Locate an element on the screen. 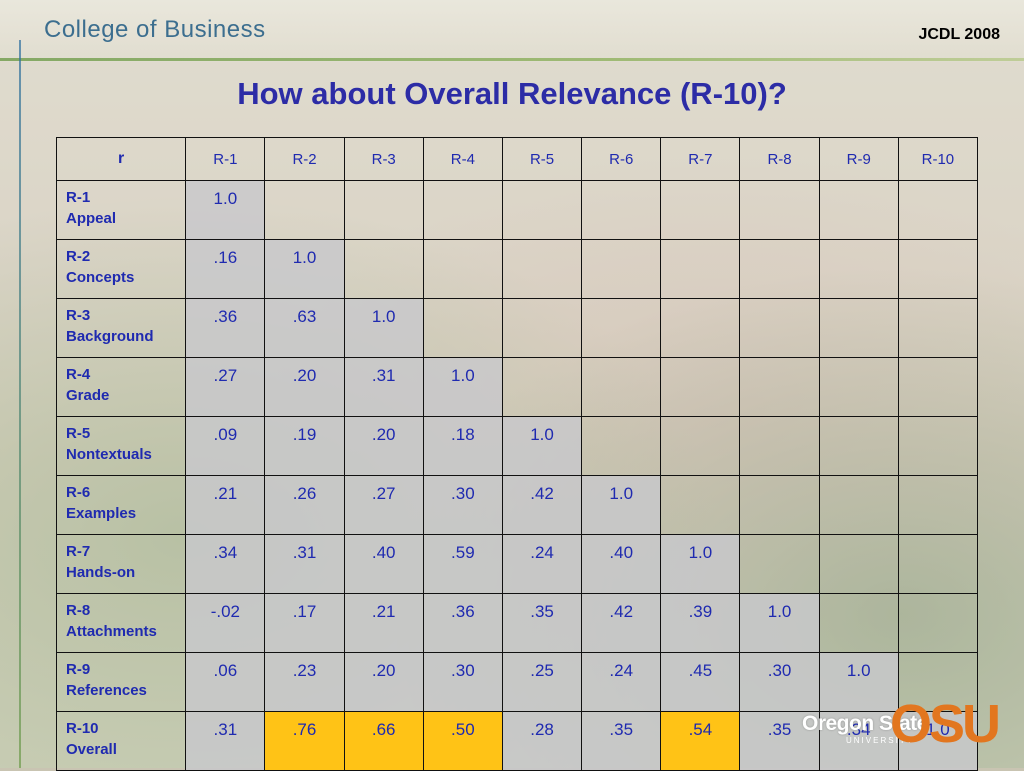 This screenshot has width=1024, height=771. row-header: R-5 Nontextuals is located at coordinates (121, 446).